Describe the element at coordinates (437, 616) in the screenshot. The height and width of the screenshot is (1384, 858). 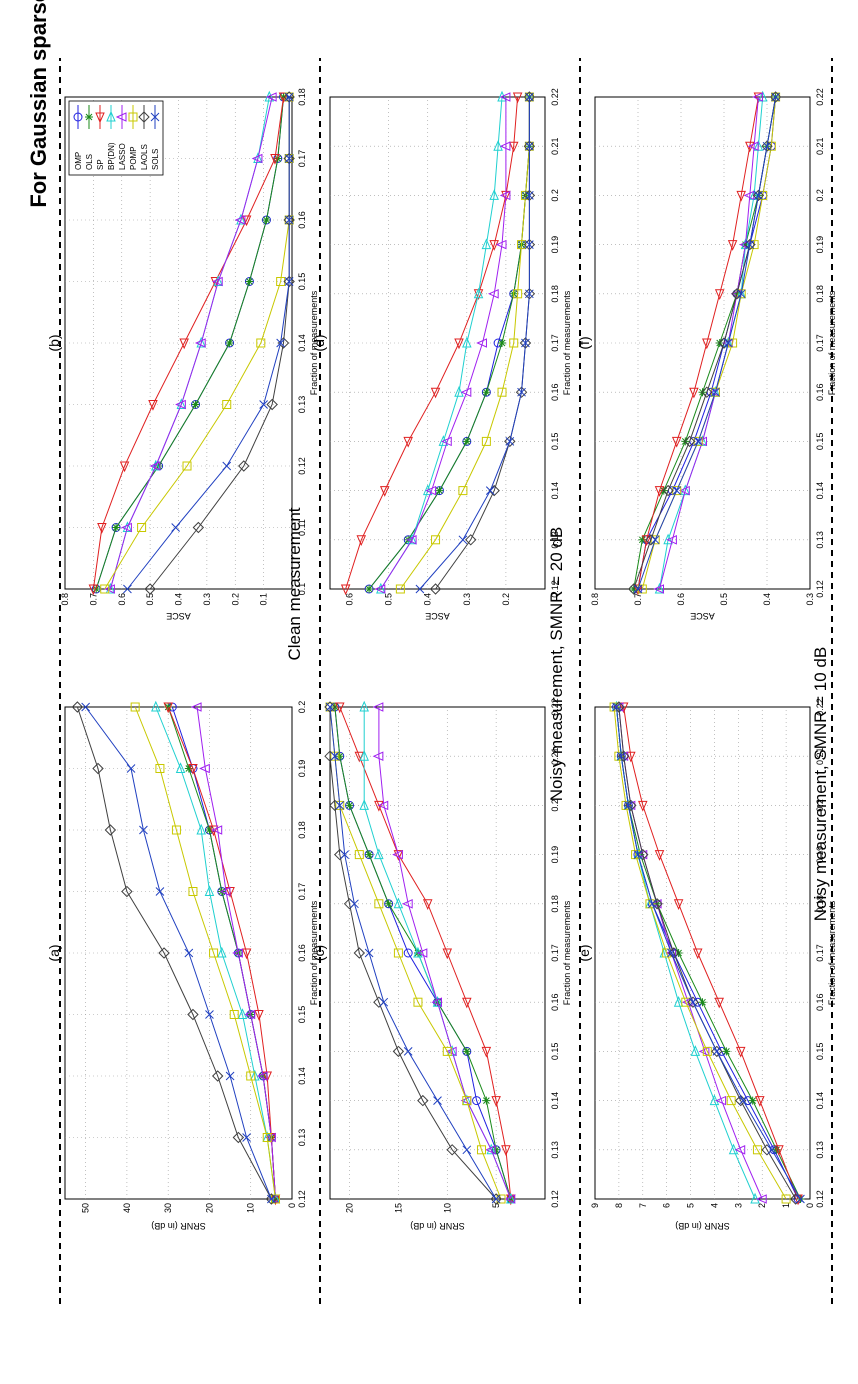
I see `y-axis-label: ASCE` at that location.